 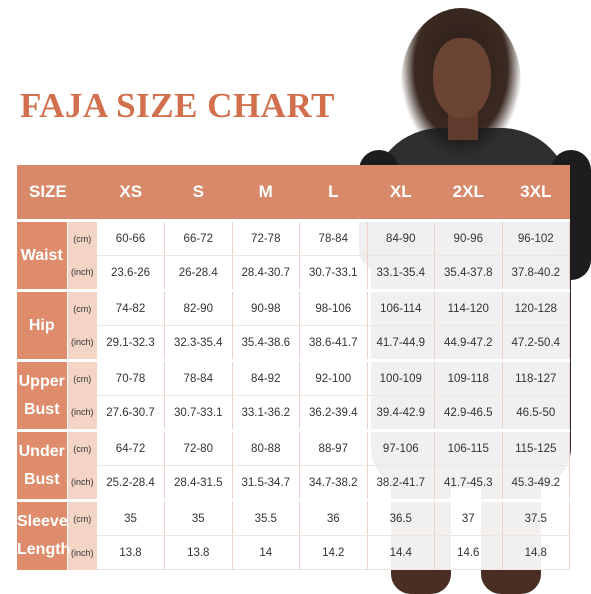 I want to click on size-value-cell: 96-102, so click(x=536, y=237).